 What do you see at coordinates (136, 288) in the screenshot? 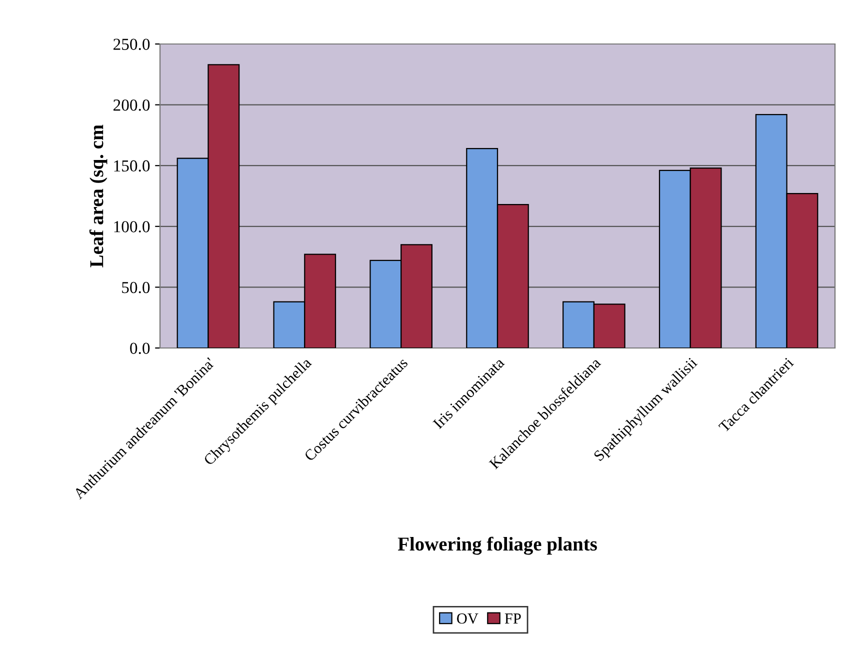
I see `y-tick-label: 50.0` at bounding box center [136, 288].